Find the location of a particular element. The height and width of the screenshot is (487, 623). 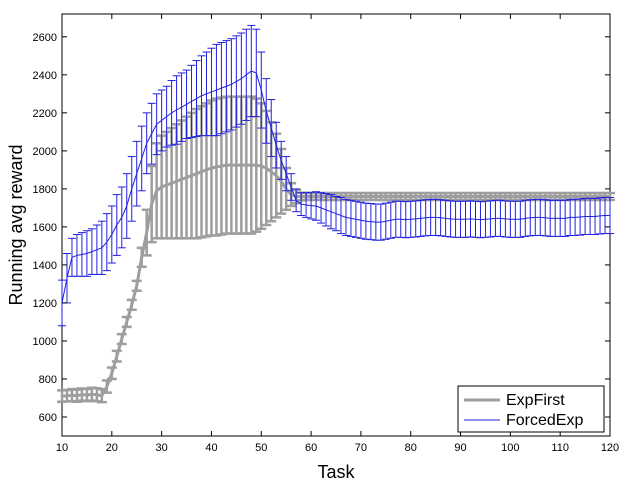

x-axis-title: Task is located at coordinates (336, 472).